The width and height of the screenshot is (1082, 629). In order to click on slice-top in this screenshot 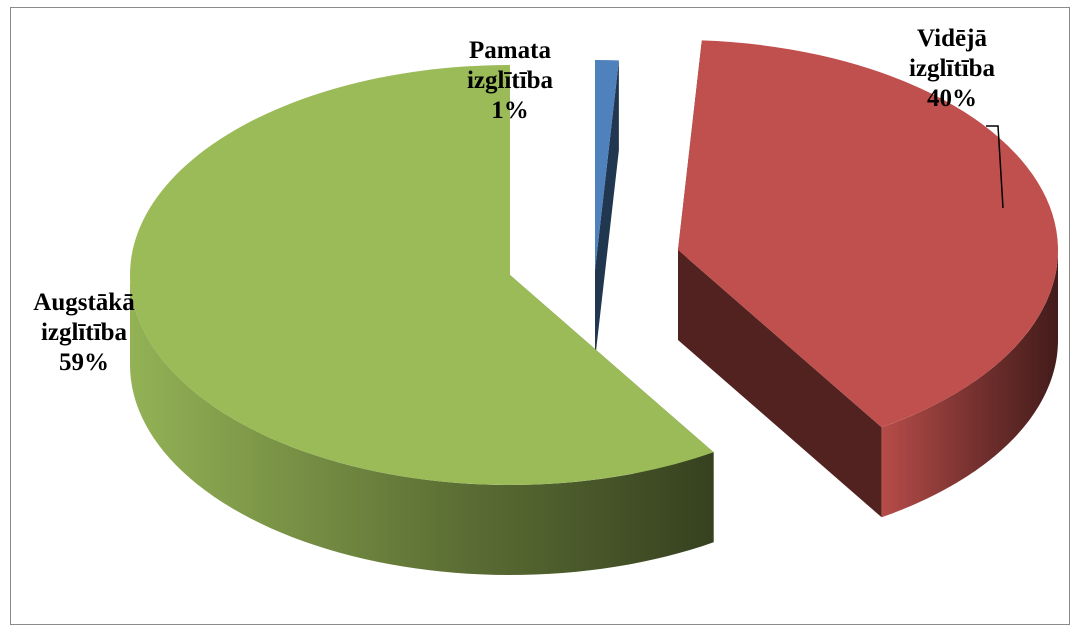, I will do `click(607, 165)`.